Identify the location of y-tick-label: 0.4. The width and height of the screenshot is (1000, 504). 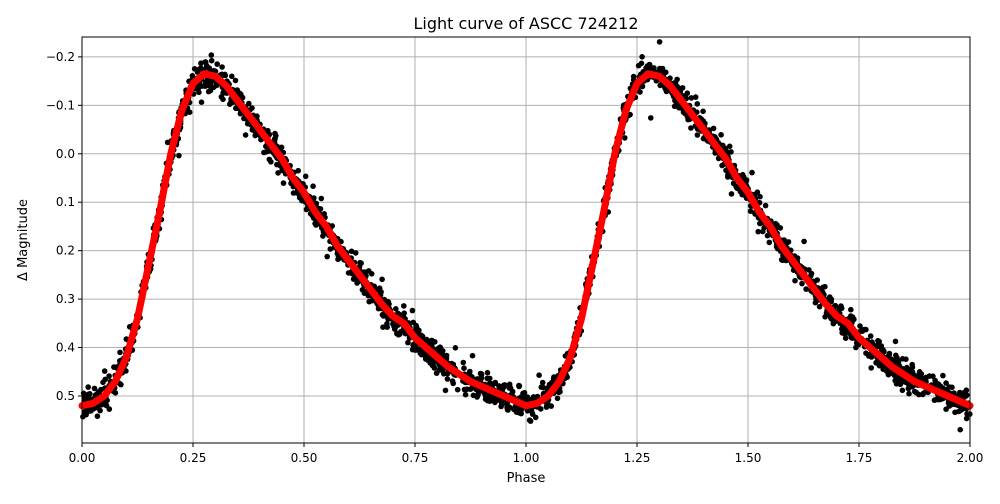
(65, 348).